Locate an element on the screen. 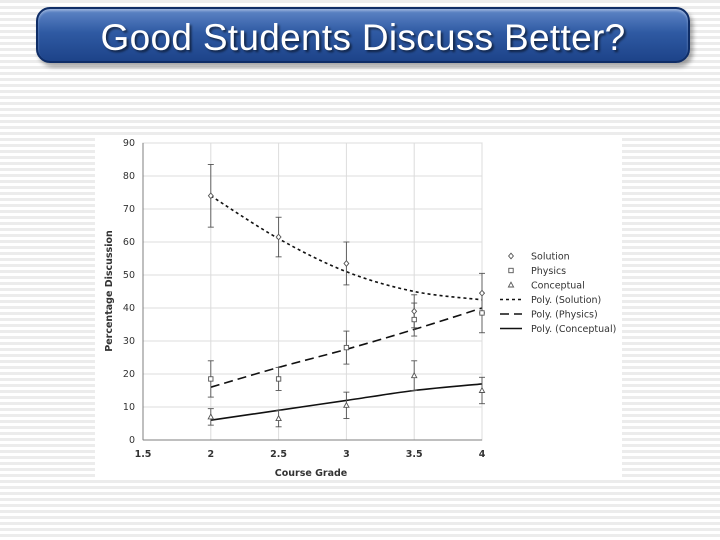 Image resolution: width=720 pixels, height=540 pixels. y-tick-label: 10 is located at coordinates (129, 407).